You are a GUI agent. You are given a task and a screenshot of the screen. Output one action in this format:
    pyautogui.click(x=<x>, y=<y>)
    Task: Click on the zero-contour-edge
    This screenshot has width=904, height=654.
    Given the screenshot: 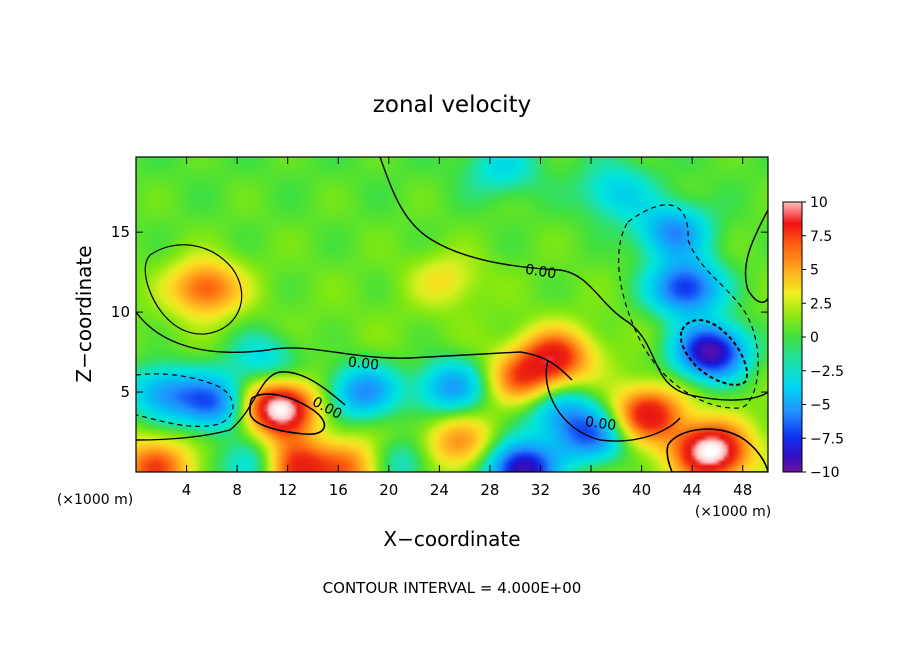 What is the action you would take?
    pyautogui.click(x=756, y=256)
    